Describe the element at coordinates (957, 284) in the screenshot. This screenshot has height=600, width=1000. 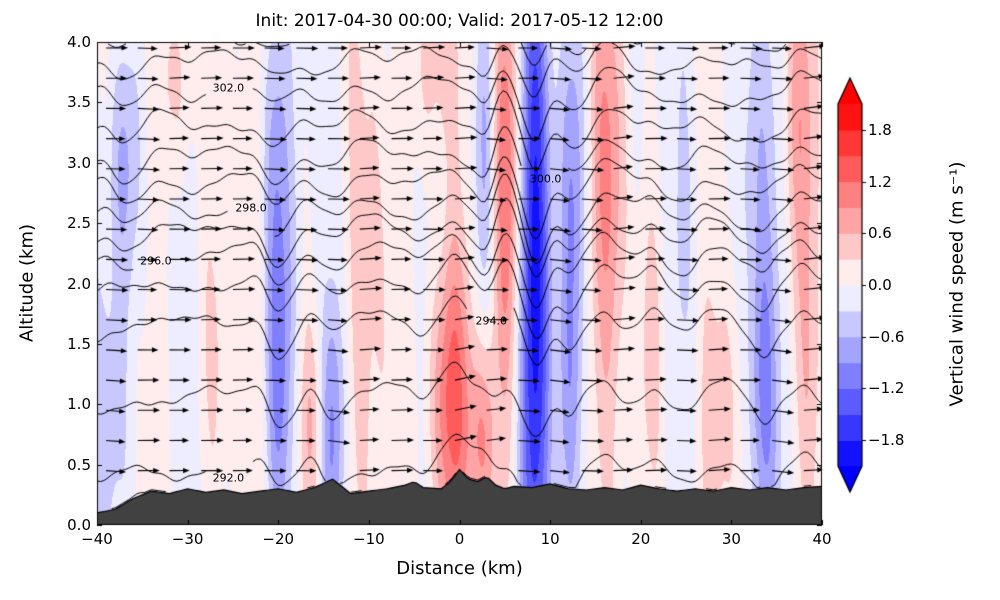
I see `colorbar-label: Vertical wind speed (m s⁻¹)` at that location.